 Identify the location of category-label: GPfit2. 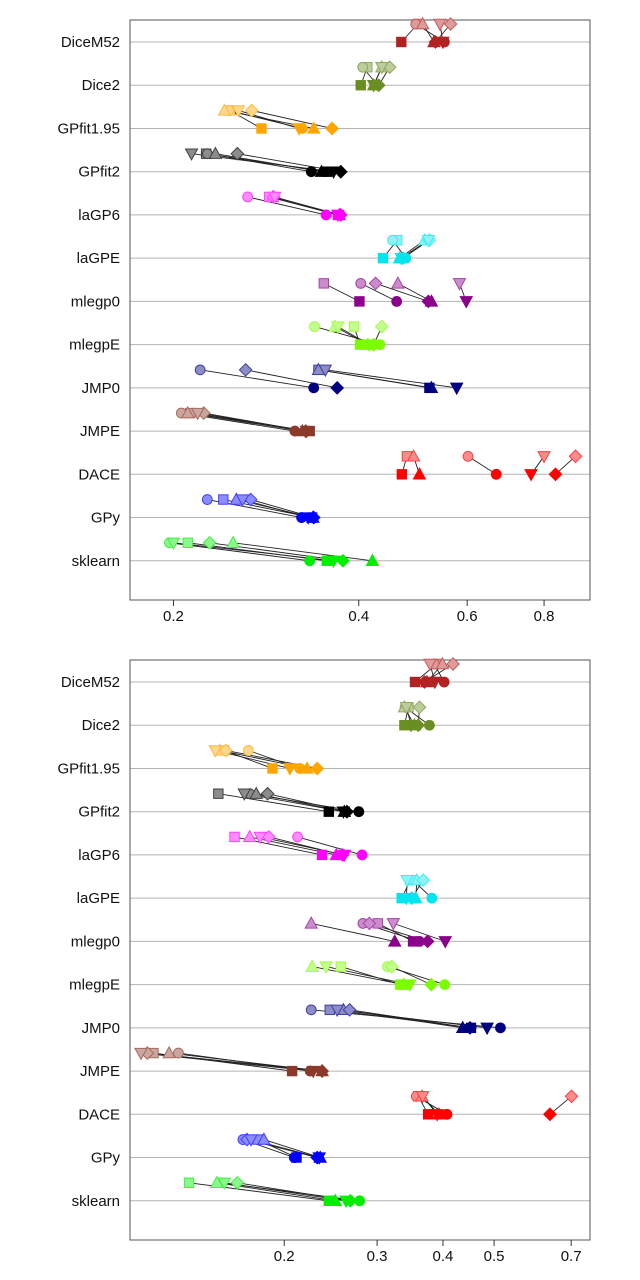
(99, 172).